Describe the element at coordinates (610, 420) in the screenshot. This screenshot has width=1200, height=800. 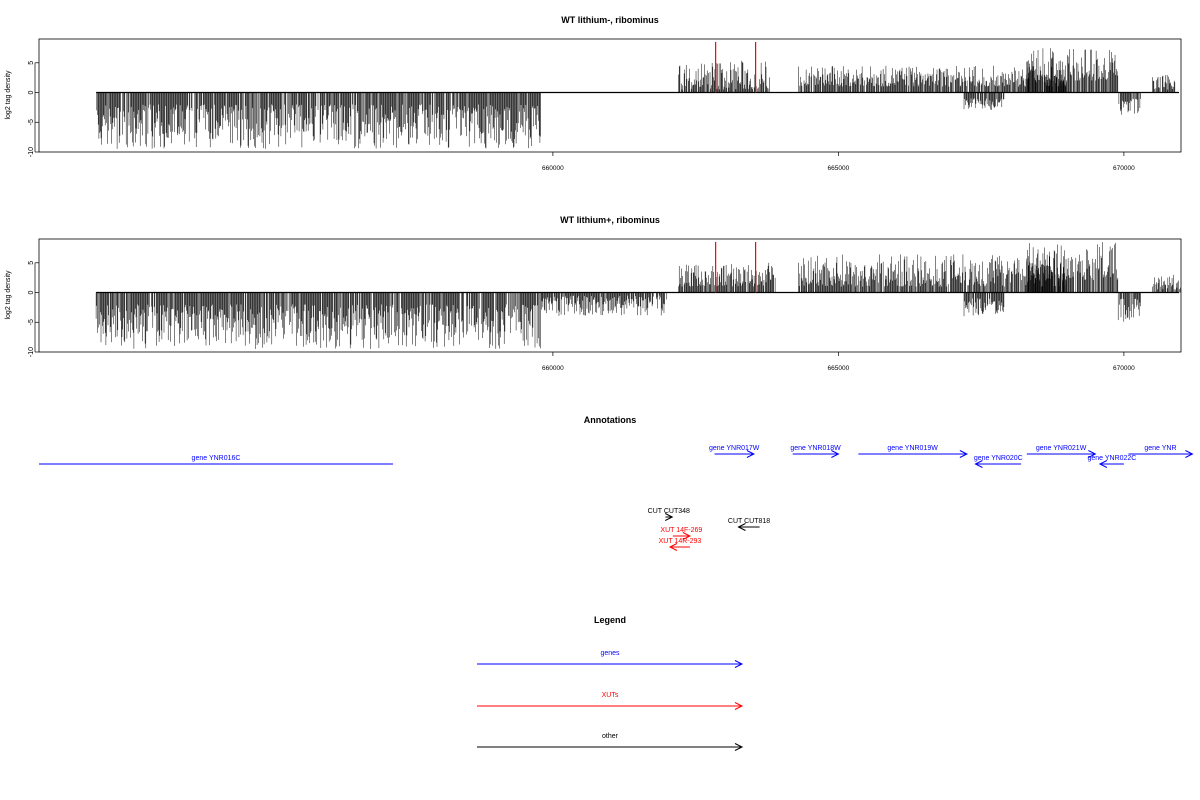
I see `annotations-title: Annotations` at that location.